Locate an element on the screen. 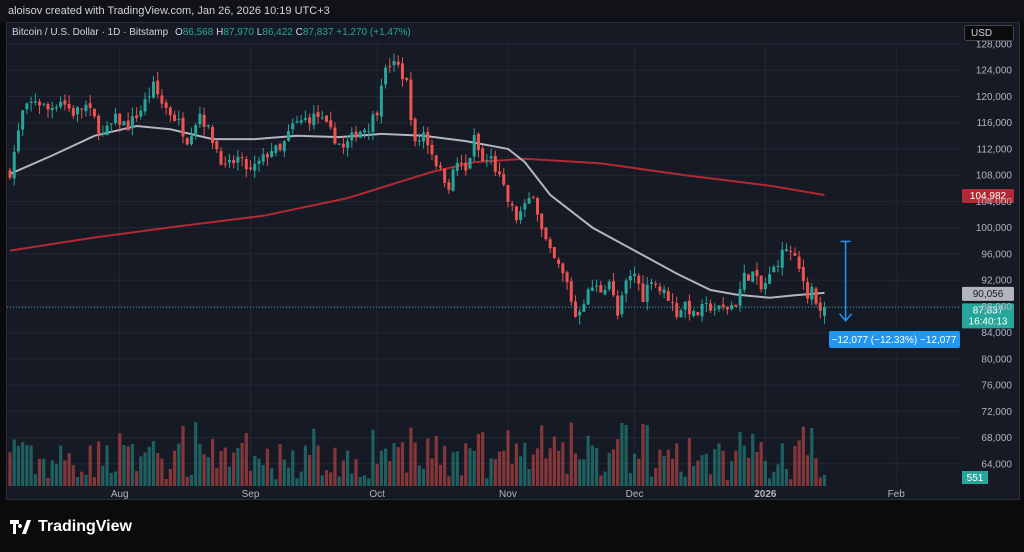 The height and width of the screenshot is (552, 1024). low-label: L is located at coordinates (259, 32).